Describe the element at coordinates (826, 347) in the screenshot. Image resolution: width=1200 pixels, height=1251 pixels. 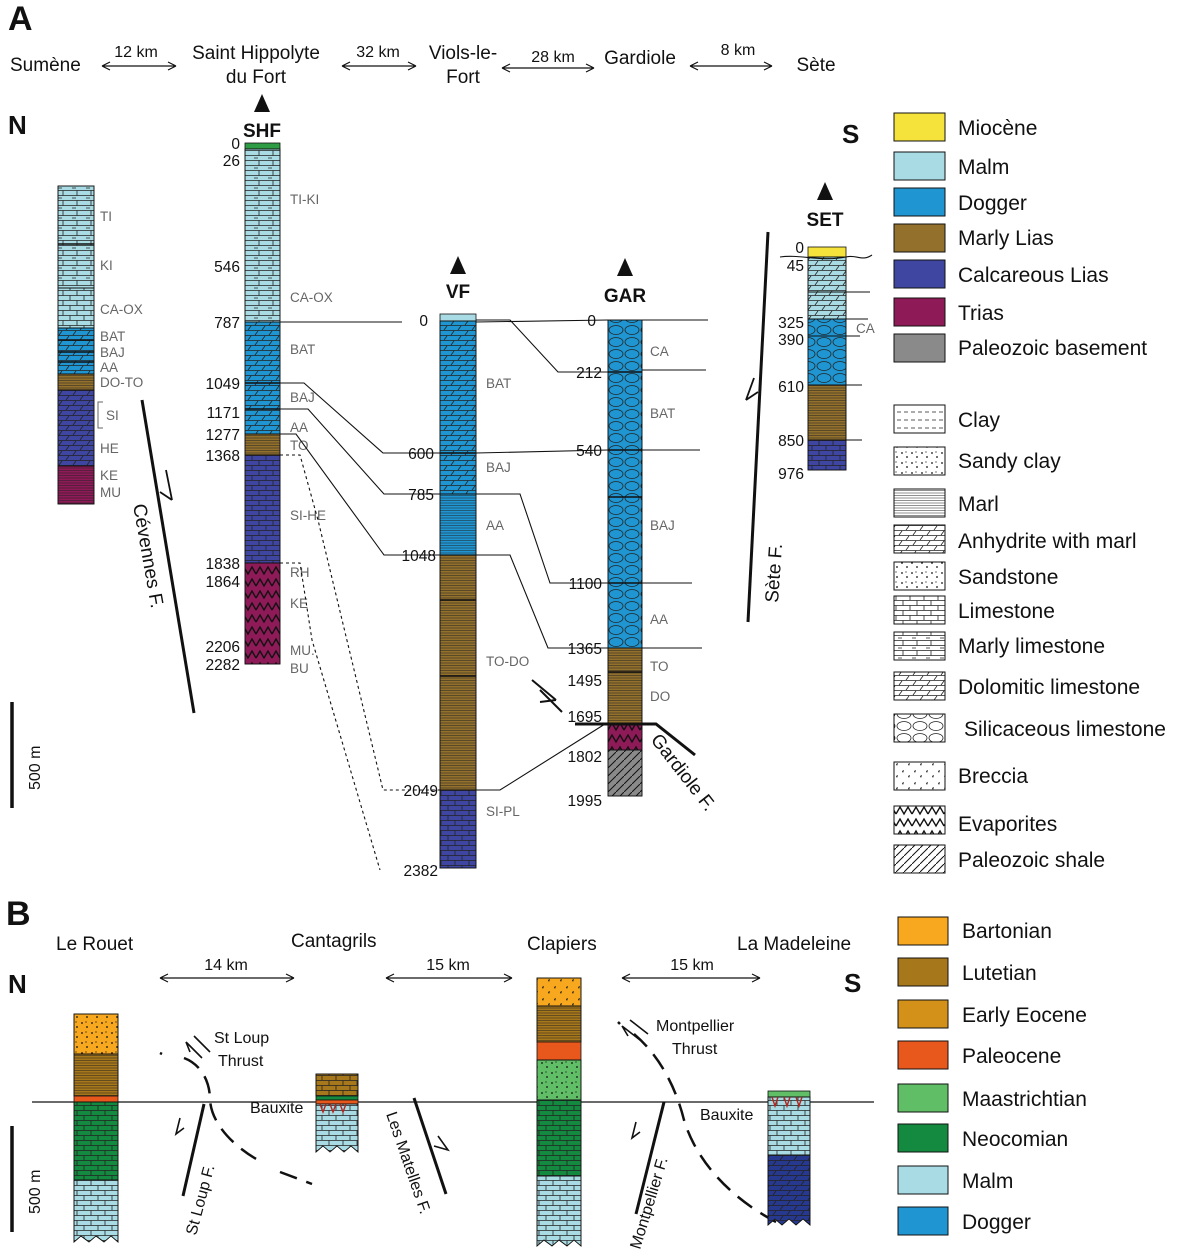
I see `set-horizon-lines` at that location.